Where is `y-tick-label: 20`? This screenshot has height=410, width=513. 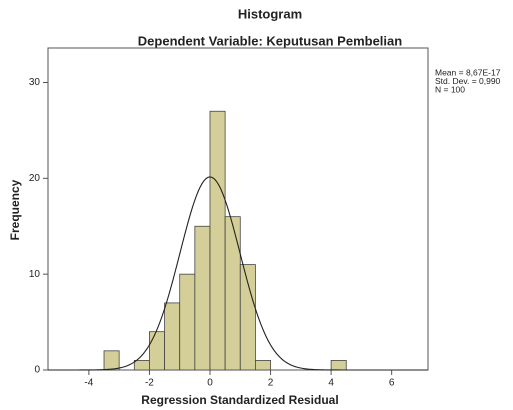 y-tick-label: 20 is located at coordinates (35, 178).